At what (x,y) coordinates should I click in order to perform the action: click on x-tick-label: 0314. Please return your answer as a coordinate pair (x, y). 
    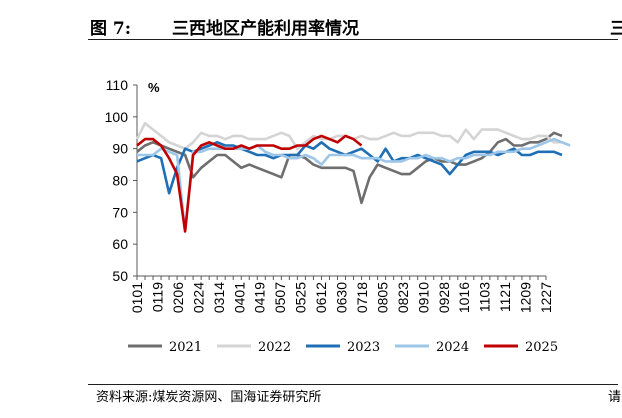
    Looking at the image, I should click on (219, 297).